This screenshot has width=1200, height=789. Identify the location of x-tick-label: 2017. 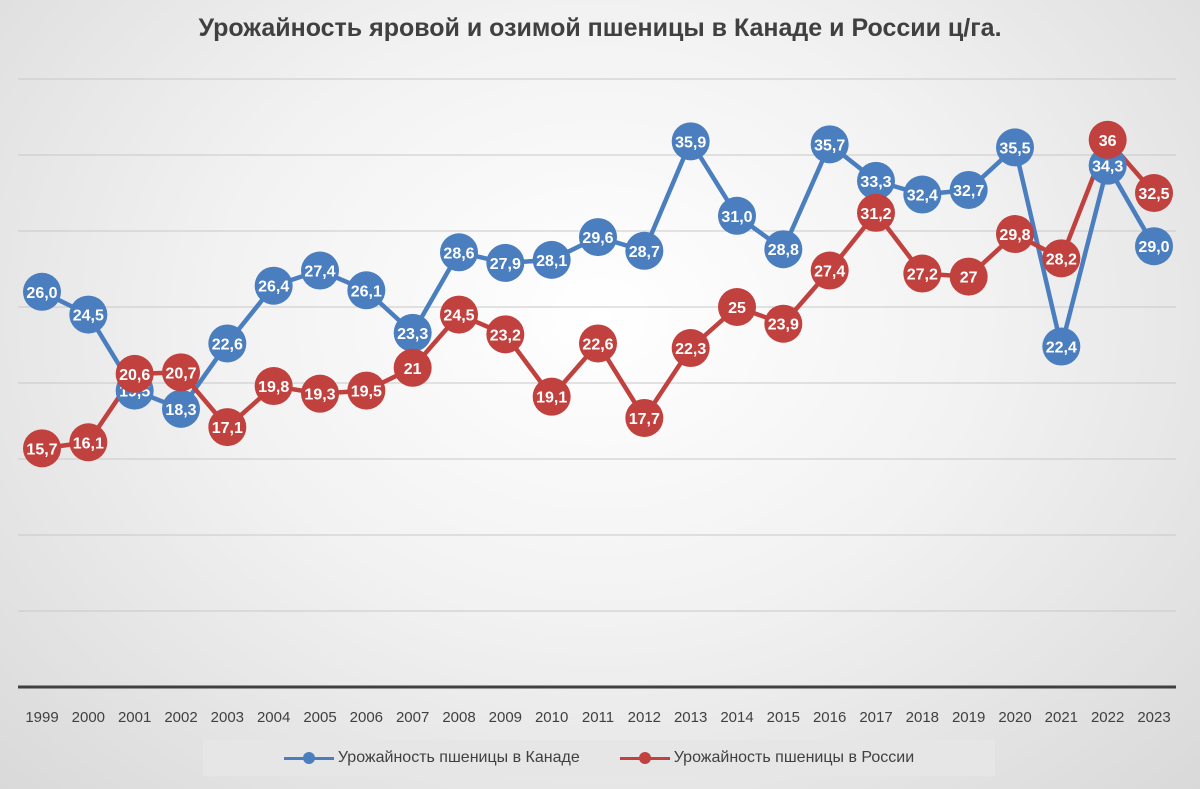
(875, 717).